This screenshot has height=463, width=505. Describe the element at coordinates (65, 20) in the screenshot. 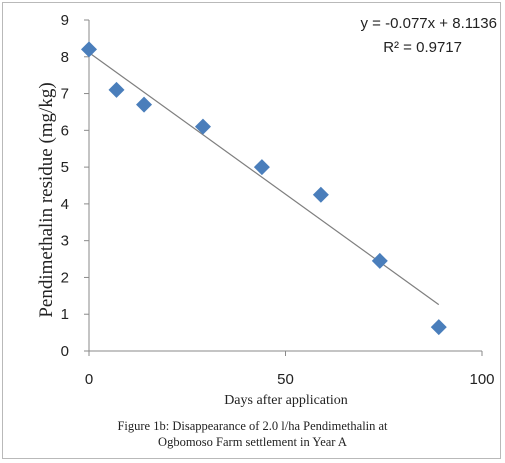

I see `y-tick-label: 9` at that location.